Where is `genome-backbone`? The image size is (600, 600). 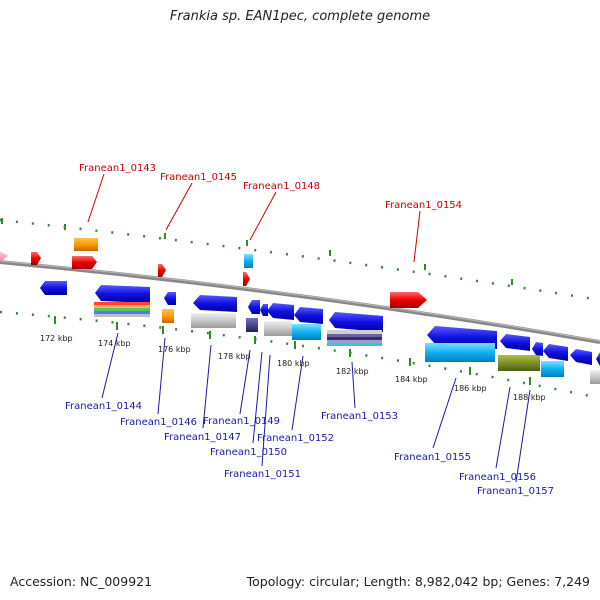
genome-backbone is located at coordinates (300, 302).